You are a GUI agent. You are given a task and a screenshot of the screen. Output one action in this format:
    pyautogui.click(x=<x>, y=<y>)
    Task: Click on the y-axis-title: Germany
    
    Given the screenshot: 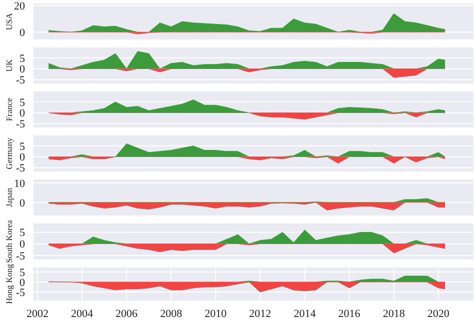 What is the action you would take?
    pyautogui.click(x=9, y=153)
    